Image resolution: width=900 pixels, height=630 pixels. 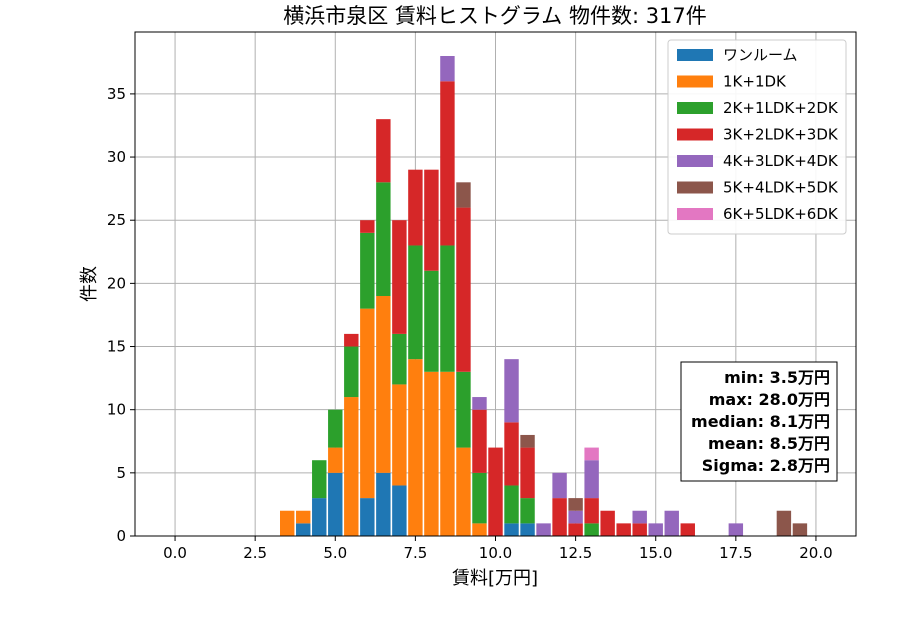 I want to click on x-tick-label: 10.0, so click(x=495, y=553).